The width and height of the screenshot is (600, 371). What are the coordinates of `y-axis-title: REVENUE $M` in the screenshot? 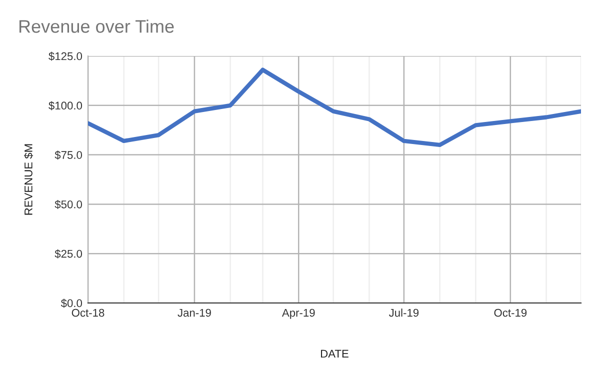 It's located at (29, 179).